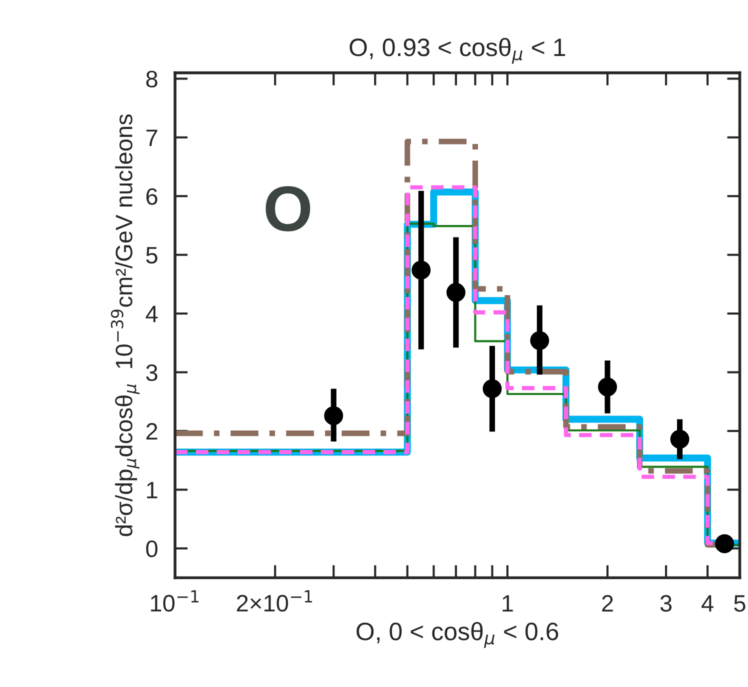 The width and height of the screenshot is (748, 687). What do you see at coordinates (174, 601) in the screenshot?
I see `x-tick-label: 10$^{−1}$` at bounding box center [174, 601].